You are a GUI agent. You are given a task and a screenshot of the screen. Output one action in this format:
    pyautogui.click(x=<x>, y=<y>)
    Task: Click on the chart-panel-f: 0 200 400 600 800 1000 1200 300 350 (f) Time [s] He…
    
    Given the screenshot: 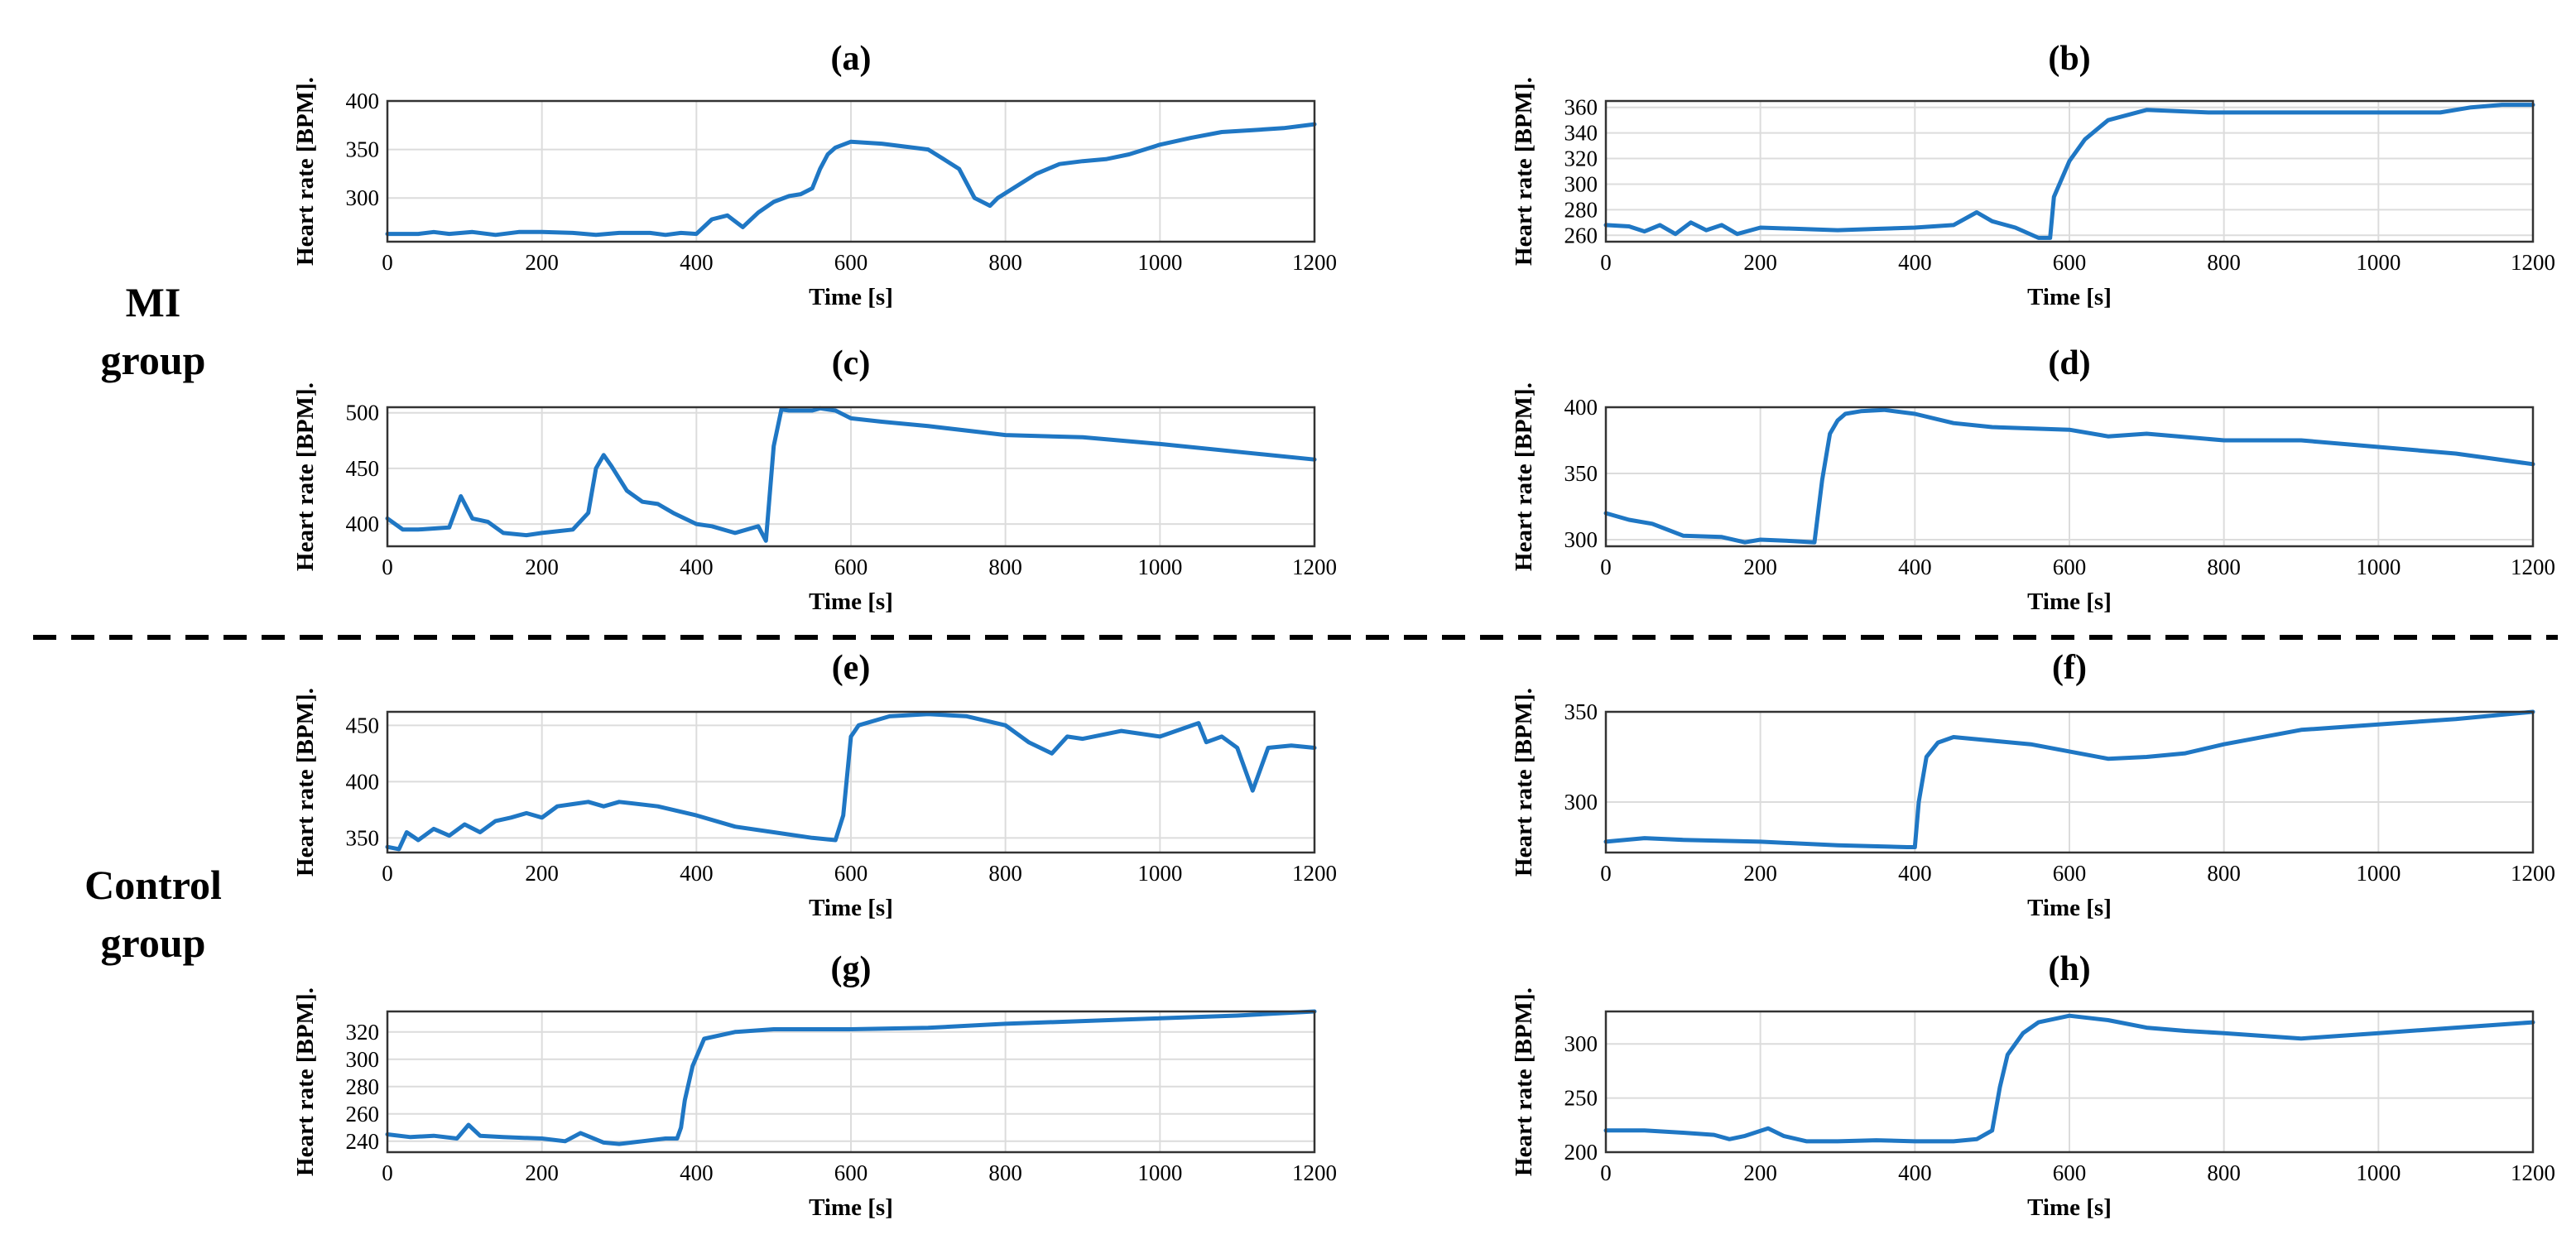 What is the action you would take?
    pyautogui.click(x=2033, y=785)
    